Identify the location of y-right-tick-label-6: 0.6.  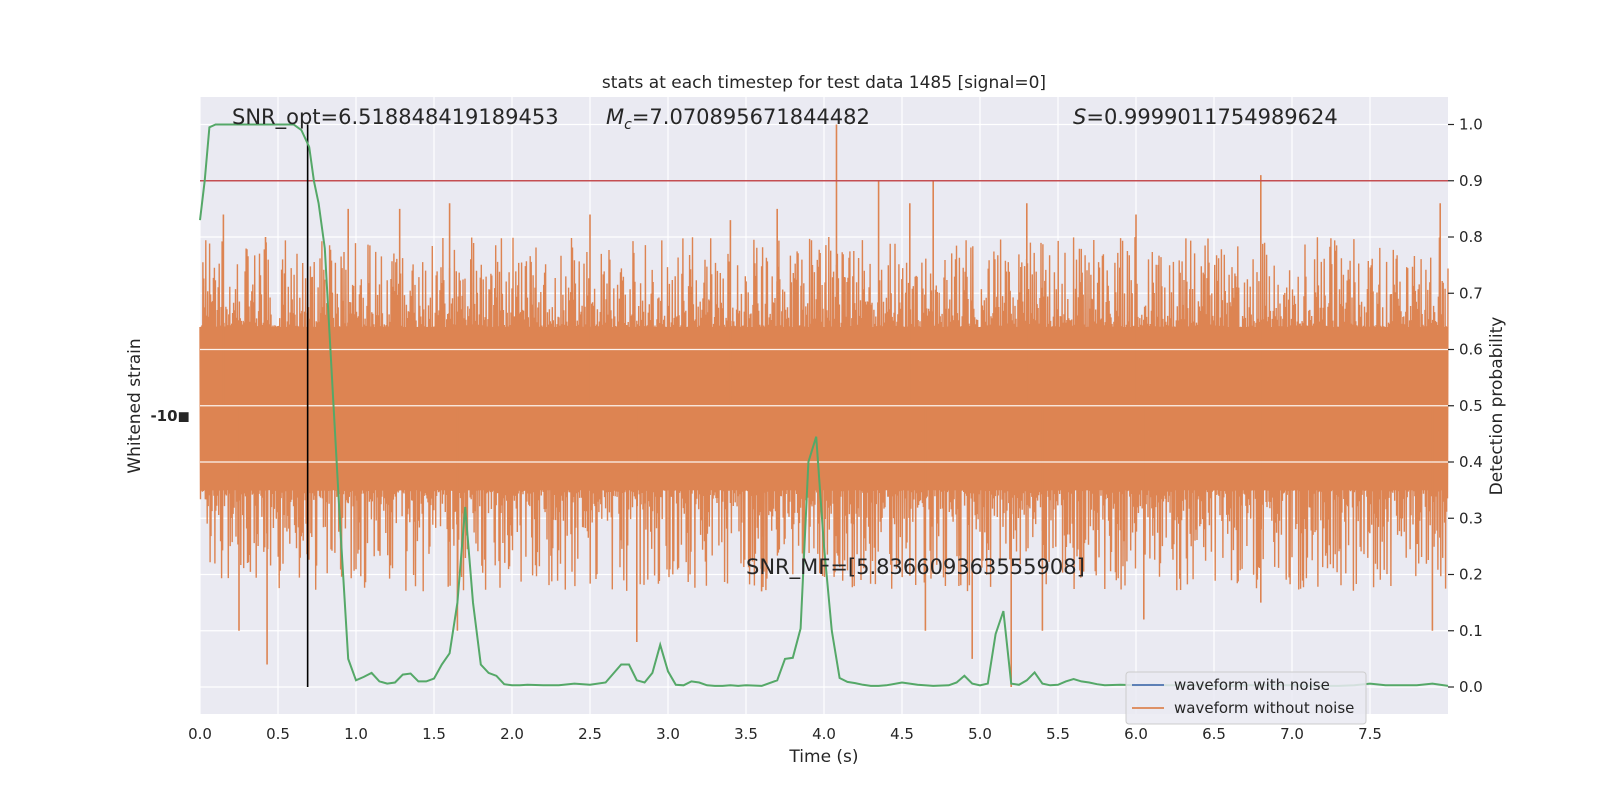
(1471, 350).